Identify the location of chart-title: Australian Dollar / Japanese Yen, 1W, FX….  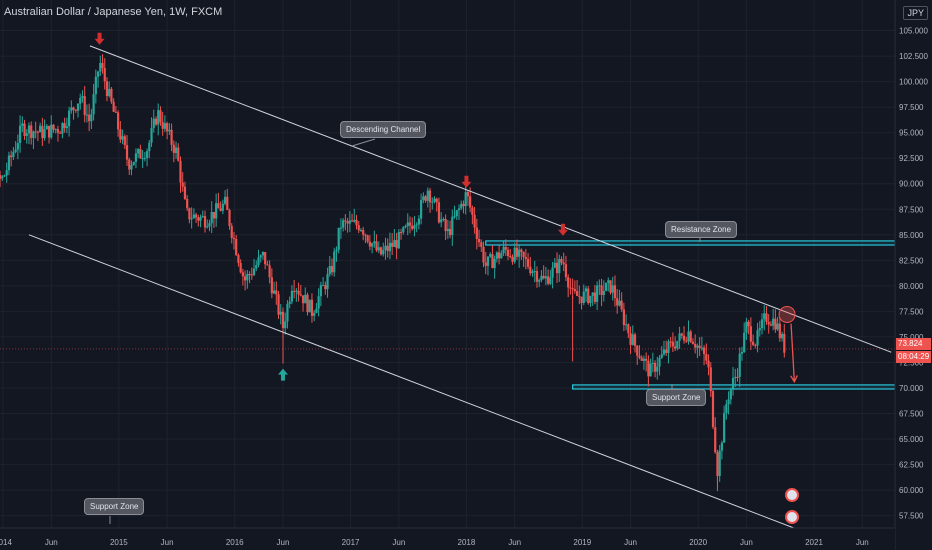
(113, 12).